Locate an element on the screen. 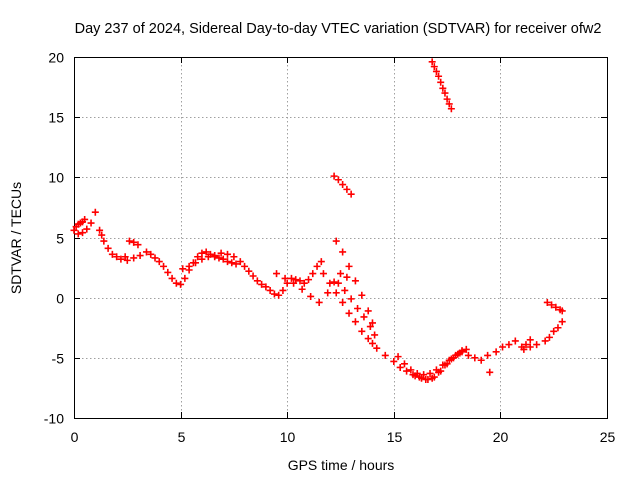  y-tick-label: 20 is located at coordinates (56, 58).